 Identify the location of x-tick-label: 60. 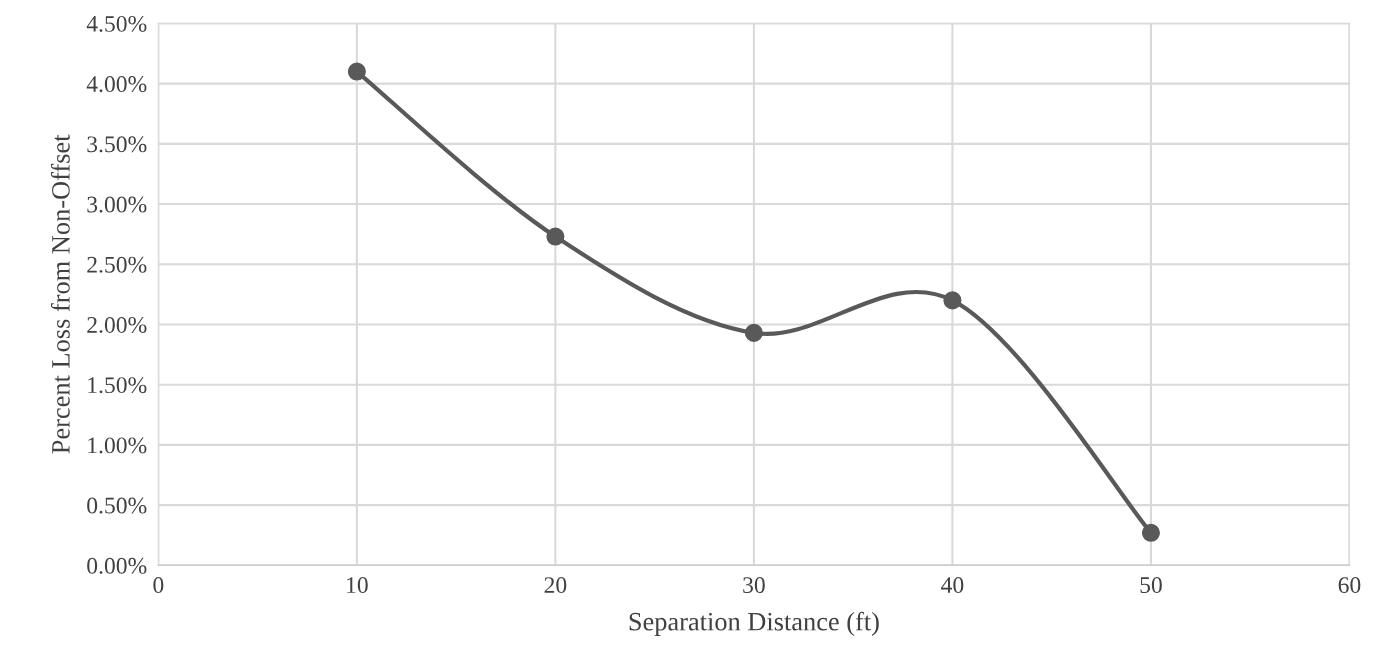
(1349, 585).